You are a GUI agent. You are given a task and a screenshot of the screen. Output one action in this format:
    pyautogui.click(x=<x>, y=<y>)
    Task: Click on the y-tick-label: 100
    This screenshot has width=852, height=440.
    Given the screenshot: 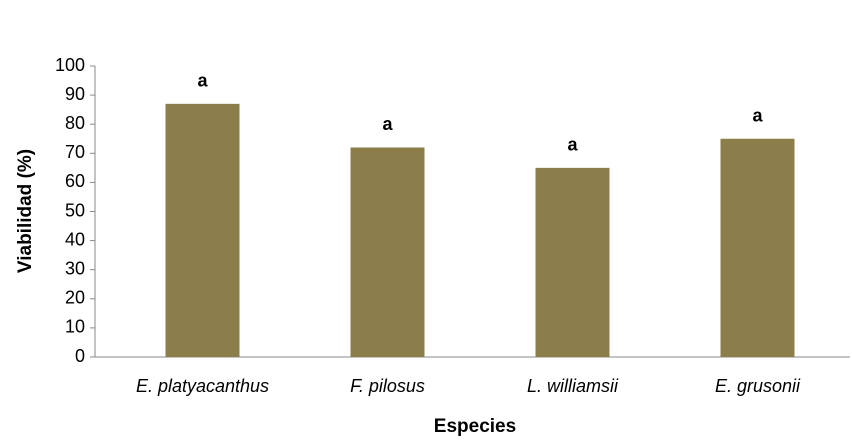 What is the action you would take?
    pyautogui.click(x=70, y=65)
    